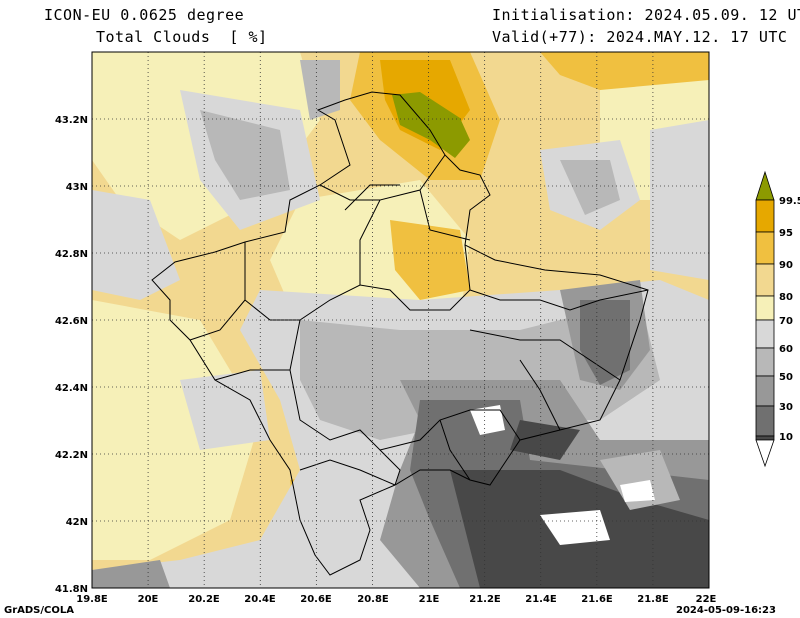 The height and width of the screenshot is (618, 800). I want to click on x-tick-label: 21.8E, so click(653, 599).